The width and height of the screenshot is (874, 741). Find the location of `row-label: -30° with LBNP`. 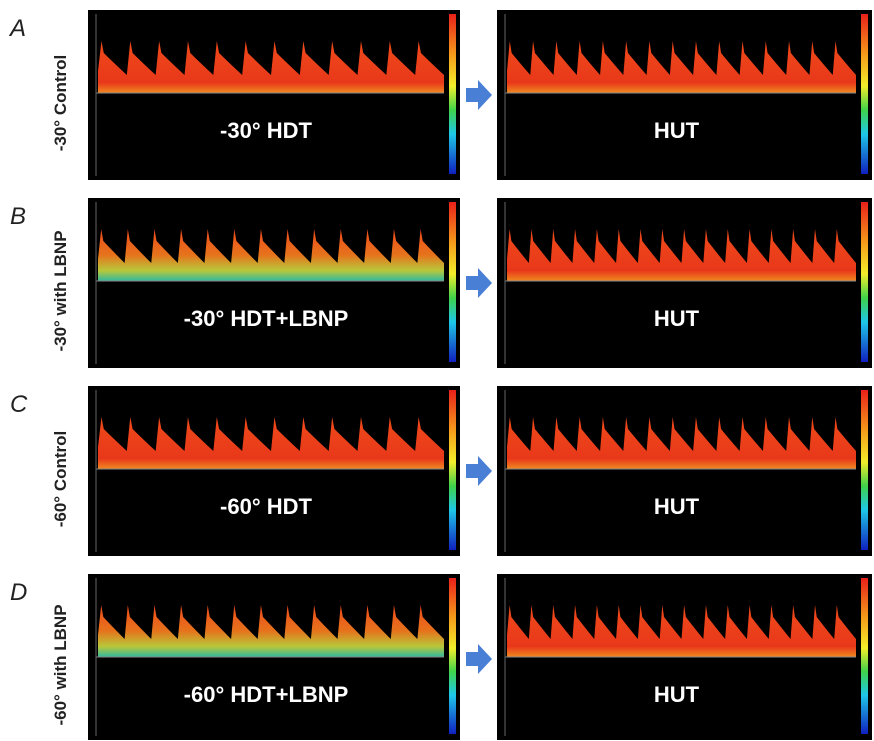

row-label: -30° with LBNP is located at coordinates (60, 290).